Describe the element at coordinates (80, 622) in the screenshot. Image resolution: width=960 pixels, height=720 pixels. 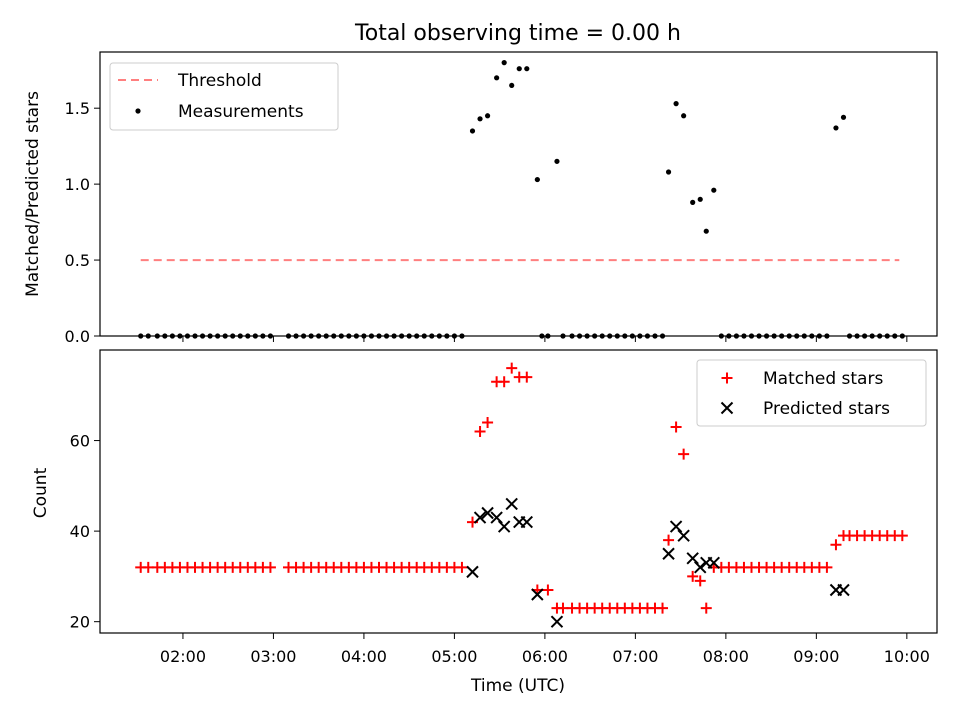
I see `bottom-y-tick-label: 20` at that location.